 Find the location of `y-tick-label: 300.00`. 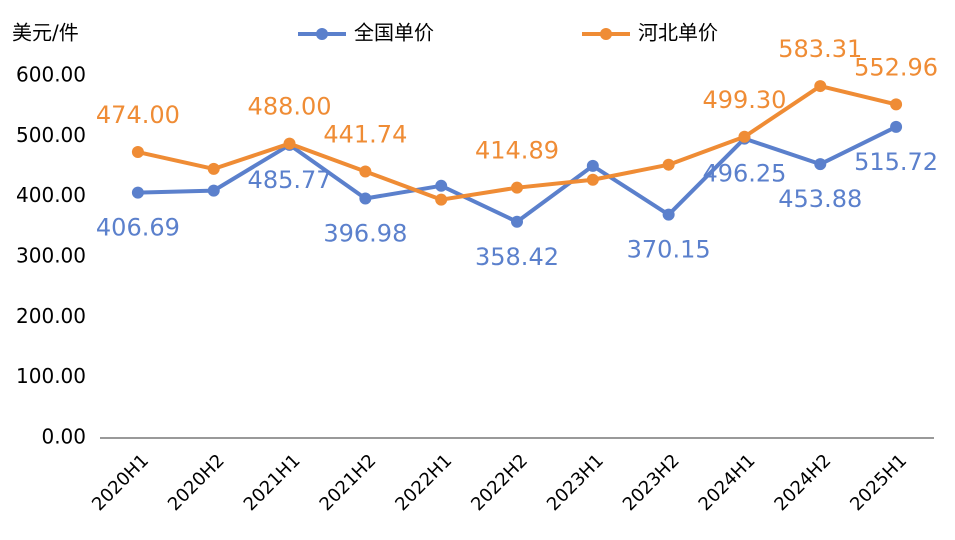

y-tick-label: 300.00 is located at coordinates (51, 256).